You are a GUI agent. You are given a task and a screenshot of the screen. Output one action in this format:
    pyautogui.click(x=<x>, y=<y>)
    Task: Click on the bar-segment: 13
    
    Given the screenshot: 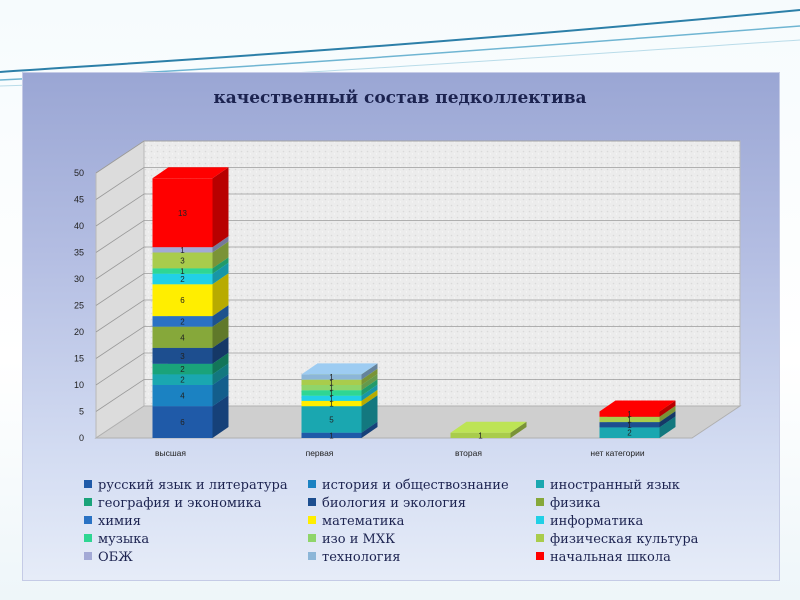 What is the action you would take?
    pyautogui.click(x=190, y=207)
    